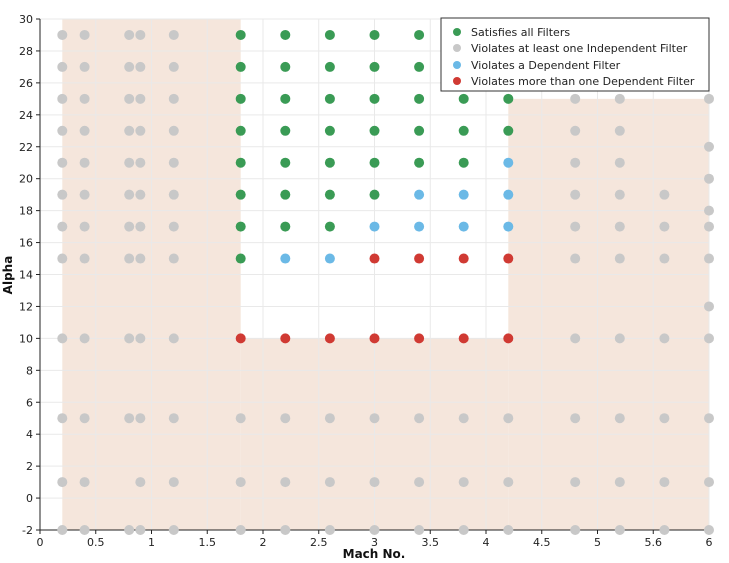 Image resolution: width=729 pixels, height=563 pixels. Describe the element at coordinates (709, 542) in the screenshot. I see `x-tick-label: 6` at that location.